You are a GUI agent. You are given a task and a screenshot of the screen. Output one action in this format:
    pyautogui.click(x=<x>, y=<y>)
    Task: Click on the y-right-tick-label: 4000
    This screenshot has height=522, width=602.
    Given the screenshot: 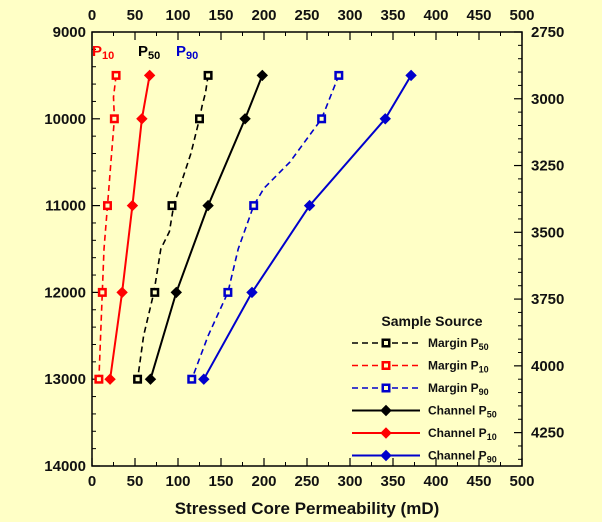 What is the action you would take?
    pyautogui.click(x=547, y=366)
    